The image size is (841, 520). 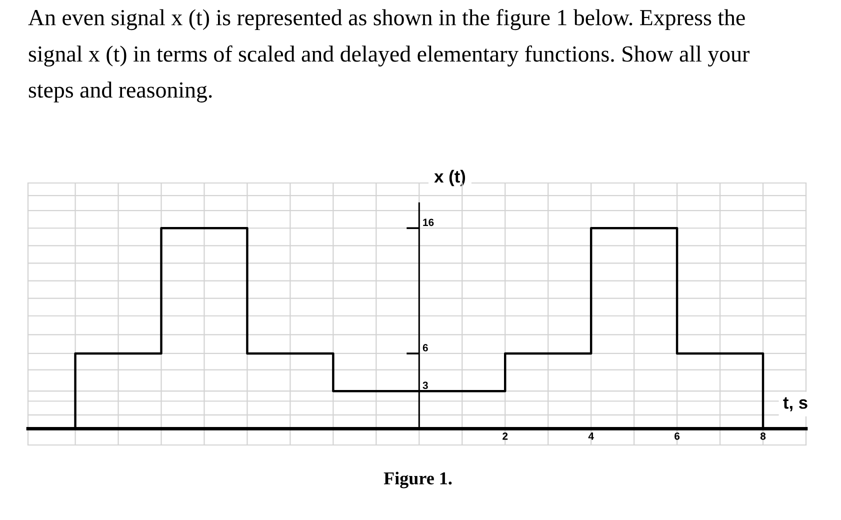 What do you see at coordinates (450, 178) in the screenshot?
I see `y-axis-title: x (t)` at bounding box center [450, 178].